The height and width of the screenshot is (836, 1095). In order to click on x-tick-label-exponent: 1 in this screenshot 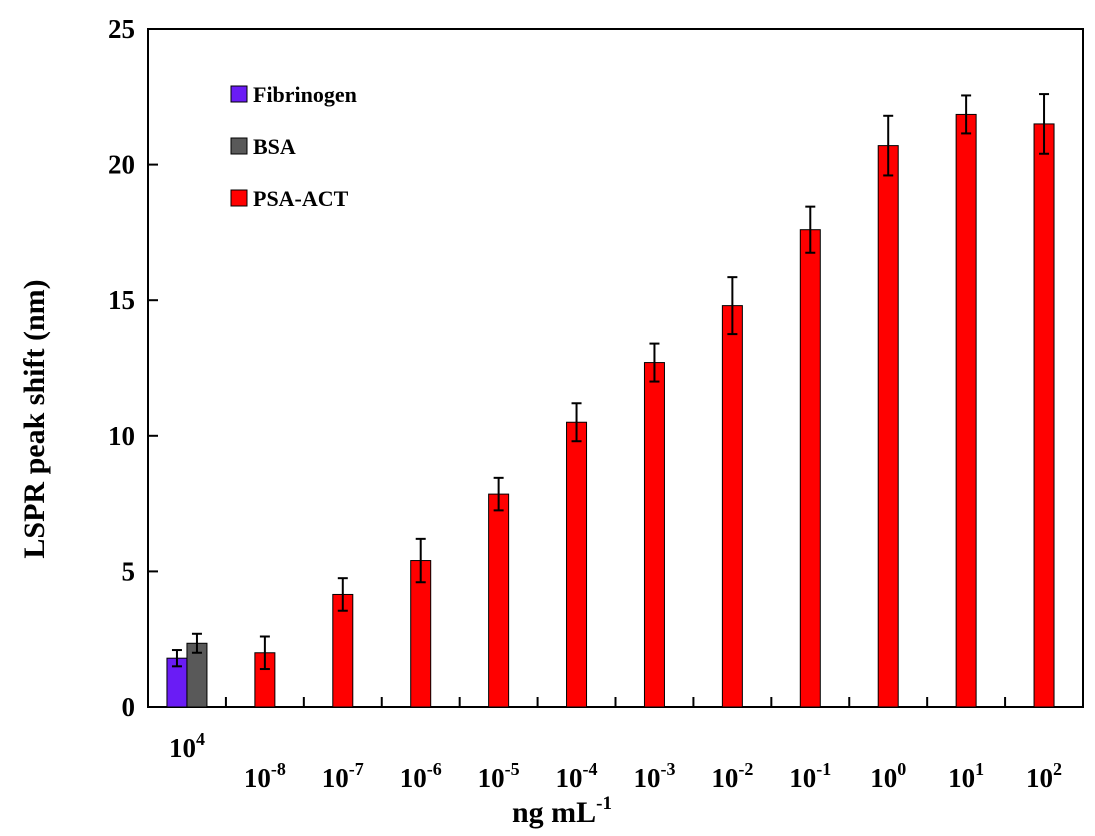, I will do `click(979, 769)`.